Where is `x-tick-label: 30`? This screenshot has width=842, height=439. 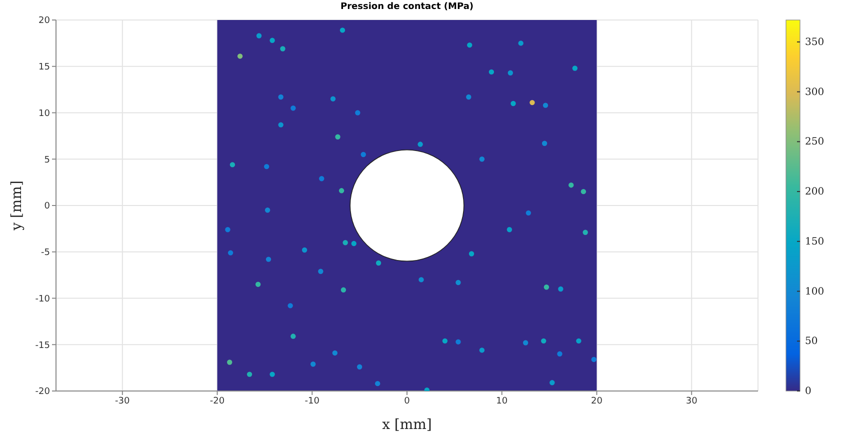 x-tick-label: 30 is located at coordinates (692, 401).